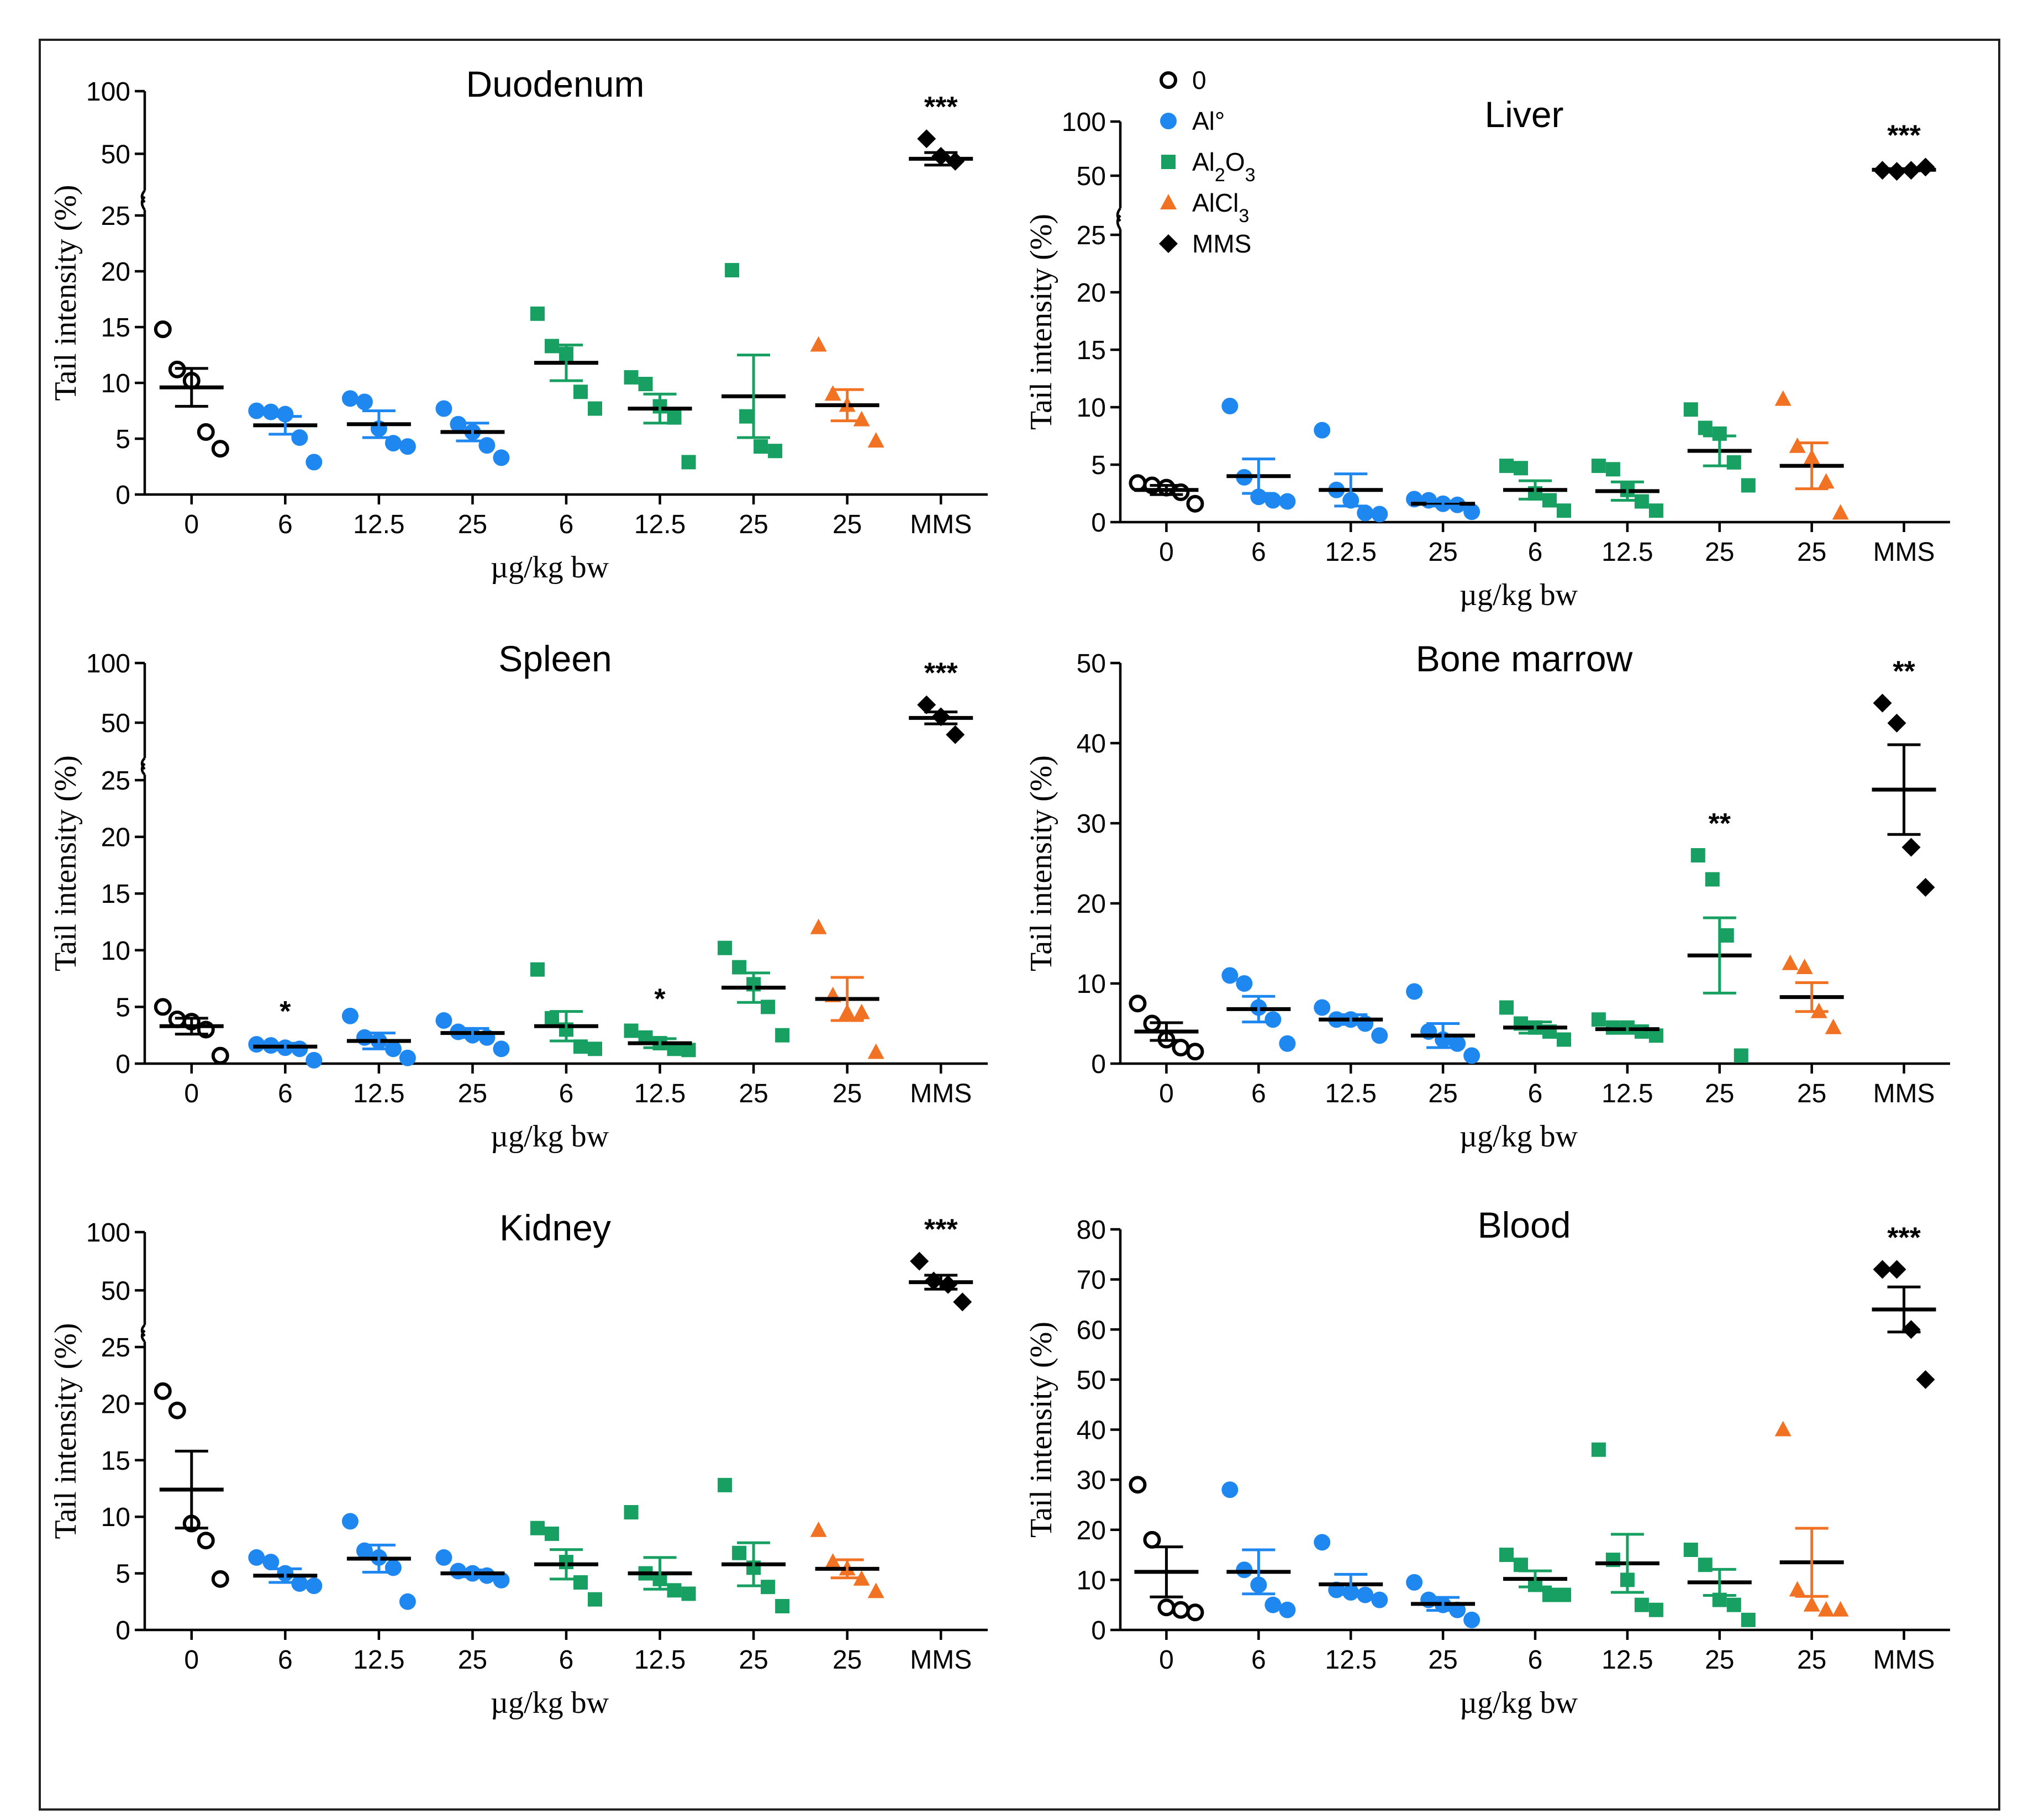 The height and width of the screenshot is (1820, 2039). Describe the element at coordinates (1168, 201) in the screenshot. I see `legend-marker-AlCl3` at that location.